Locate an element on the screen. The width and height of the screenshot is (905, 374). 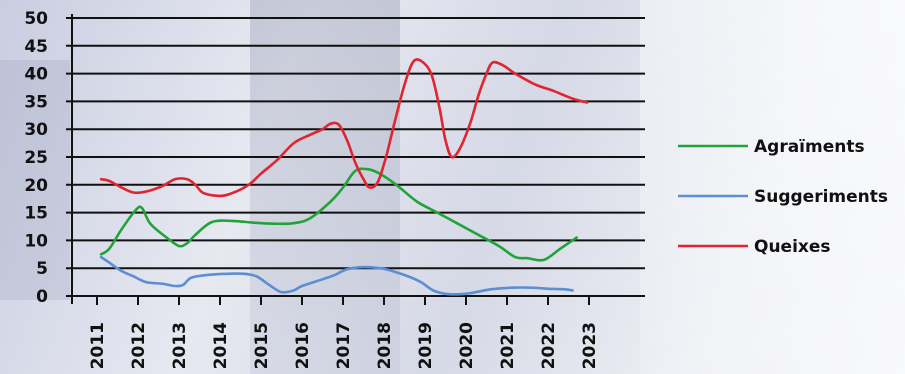
x-tick-label-2016: 2016 is located at coordinates (303, 345).